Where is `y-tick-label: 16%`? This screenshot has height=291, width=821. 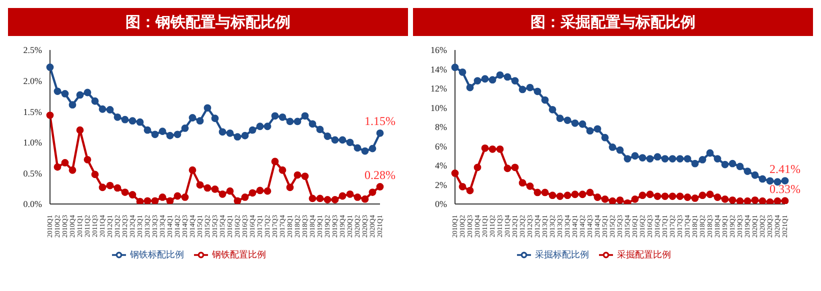
y-tick-label: 16% is located at coordinates (439, 50).